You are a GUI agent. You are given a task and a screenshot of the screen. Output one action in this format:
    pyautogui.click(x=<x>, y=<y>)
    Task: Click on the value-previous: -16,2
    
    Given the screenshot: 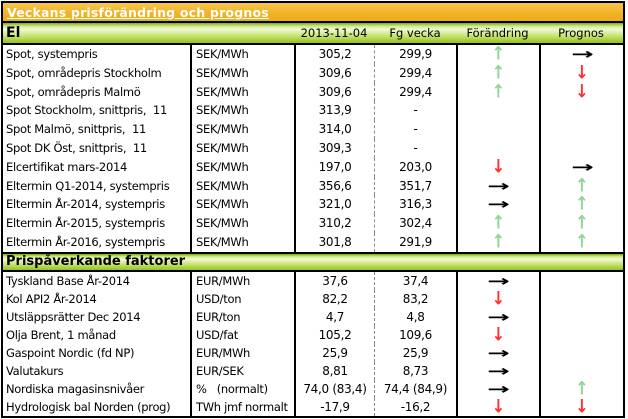 What is the action you would take?
    pyautogui.click(x=415, y=406)
    